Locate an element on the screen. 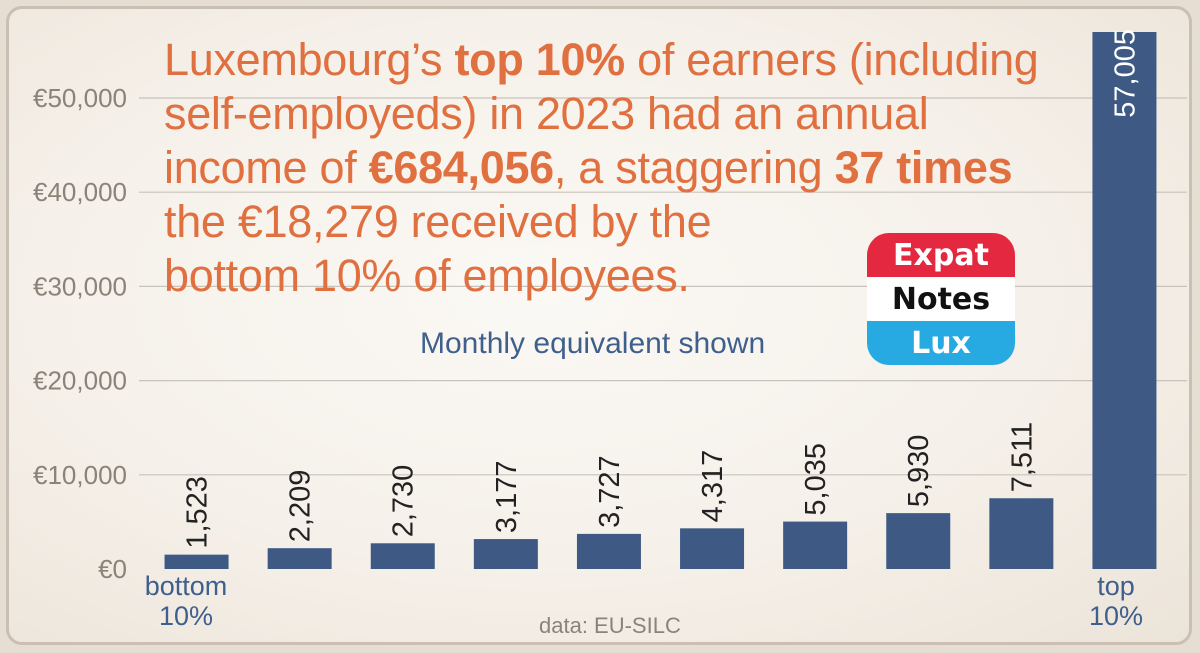 The height and width of the screenshot is (653, 1200). chart-subtitle: Monthly equivalent shown is located at coordinates (593, 343).